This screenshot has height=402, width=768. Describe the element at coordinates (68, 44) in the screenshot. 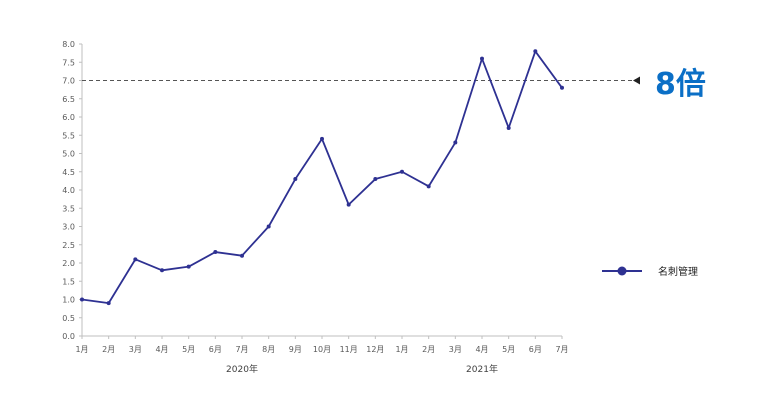

I see `y-tick-label: 8.0` at that location.